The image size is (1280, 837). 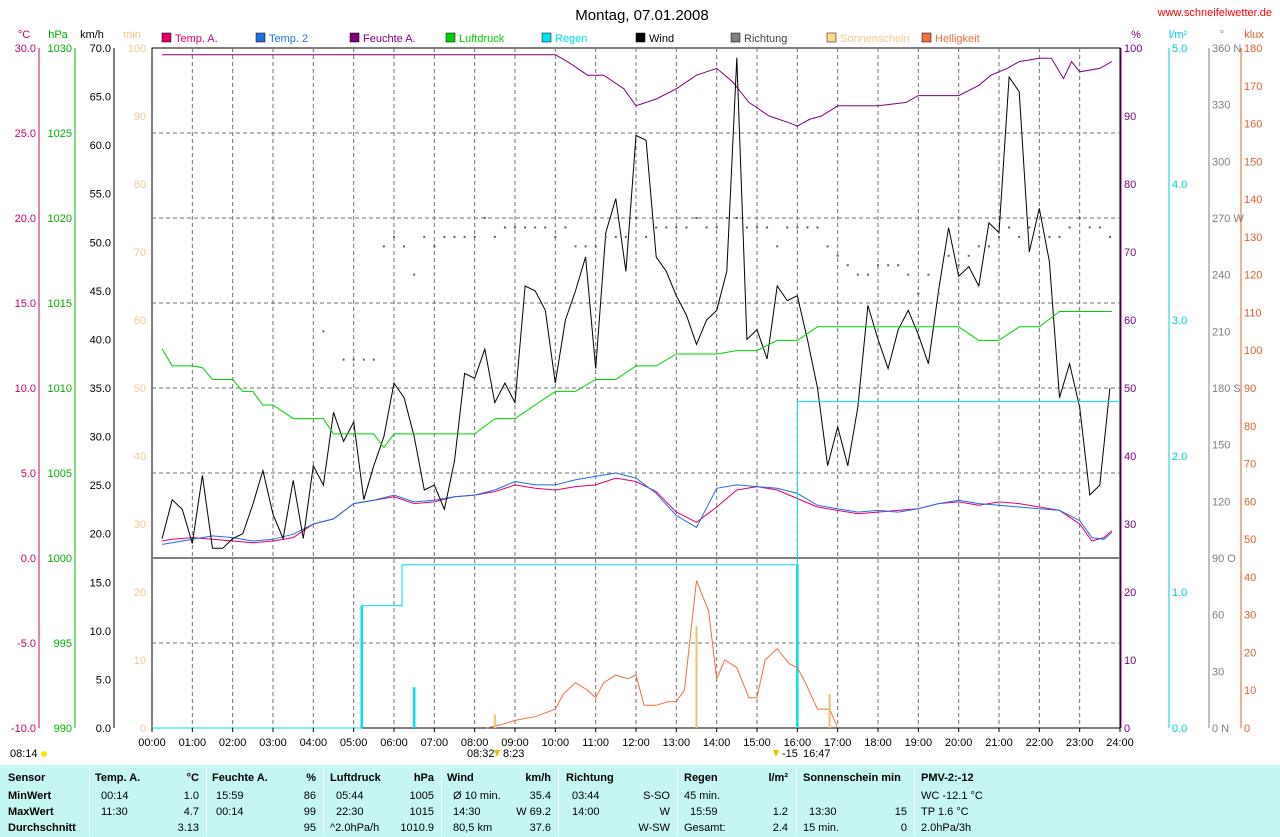 I want to click on right-axis-tick: 150, so click(x=1221, y=446).